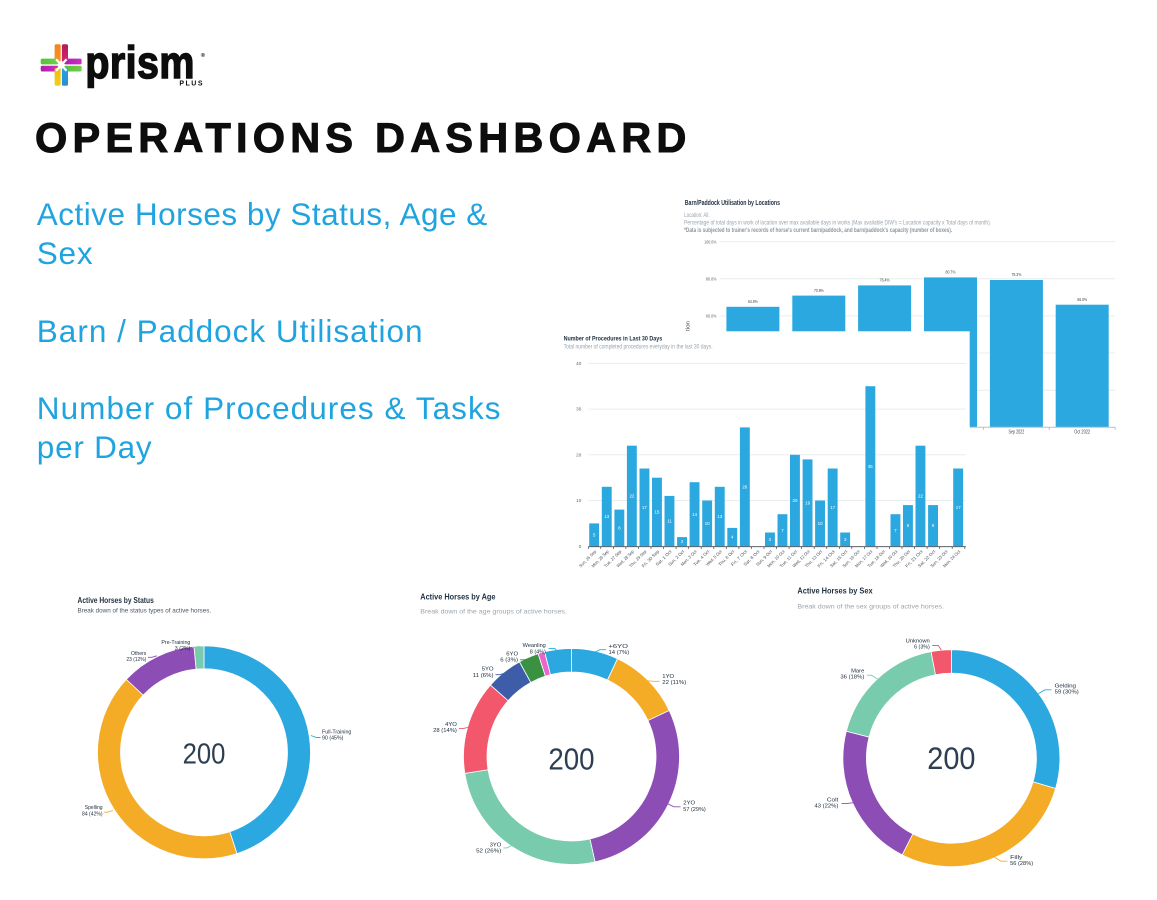 The image size is (1157, 900). Describe the element at coordinates (619, 528) in the screenshot. I see `svg-text: 8` at that location.